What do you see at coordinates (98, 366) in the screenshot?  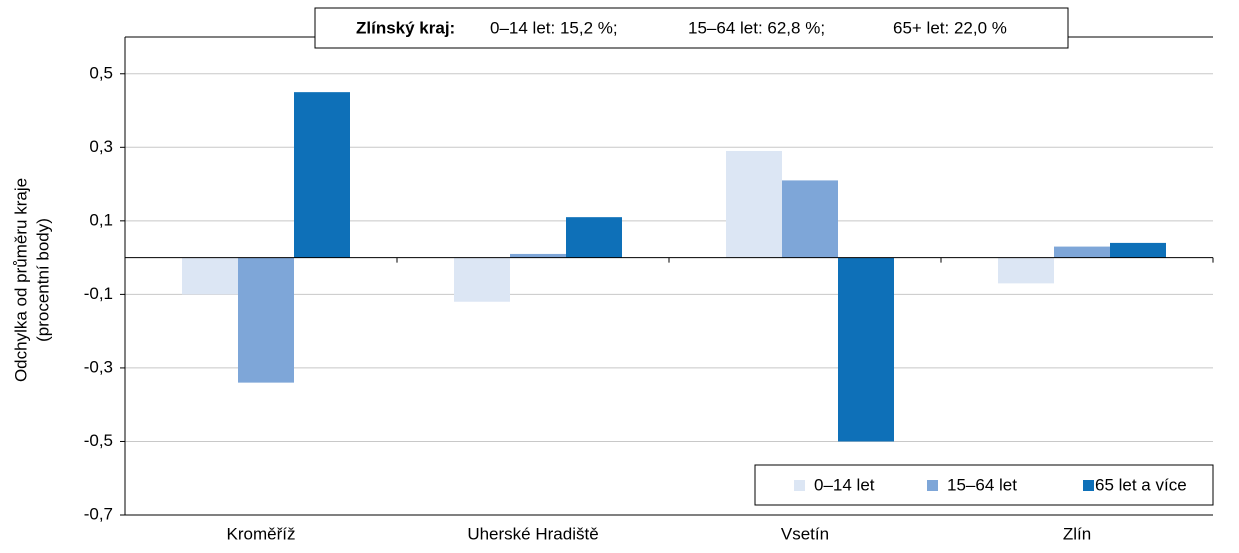 I see `y-tick-label: -0,3` at bounding box center [98, 366].